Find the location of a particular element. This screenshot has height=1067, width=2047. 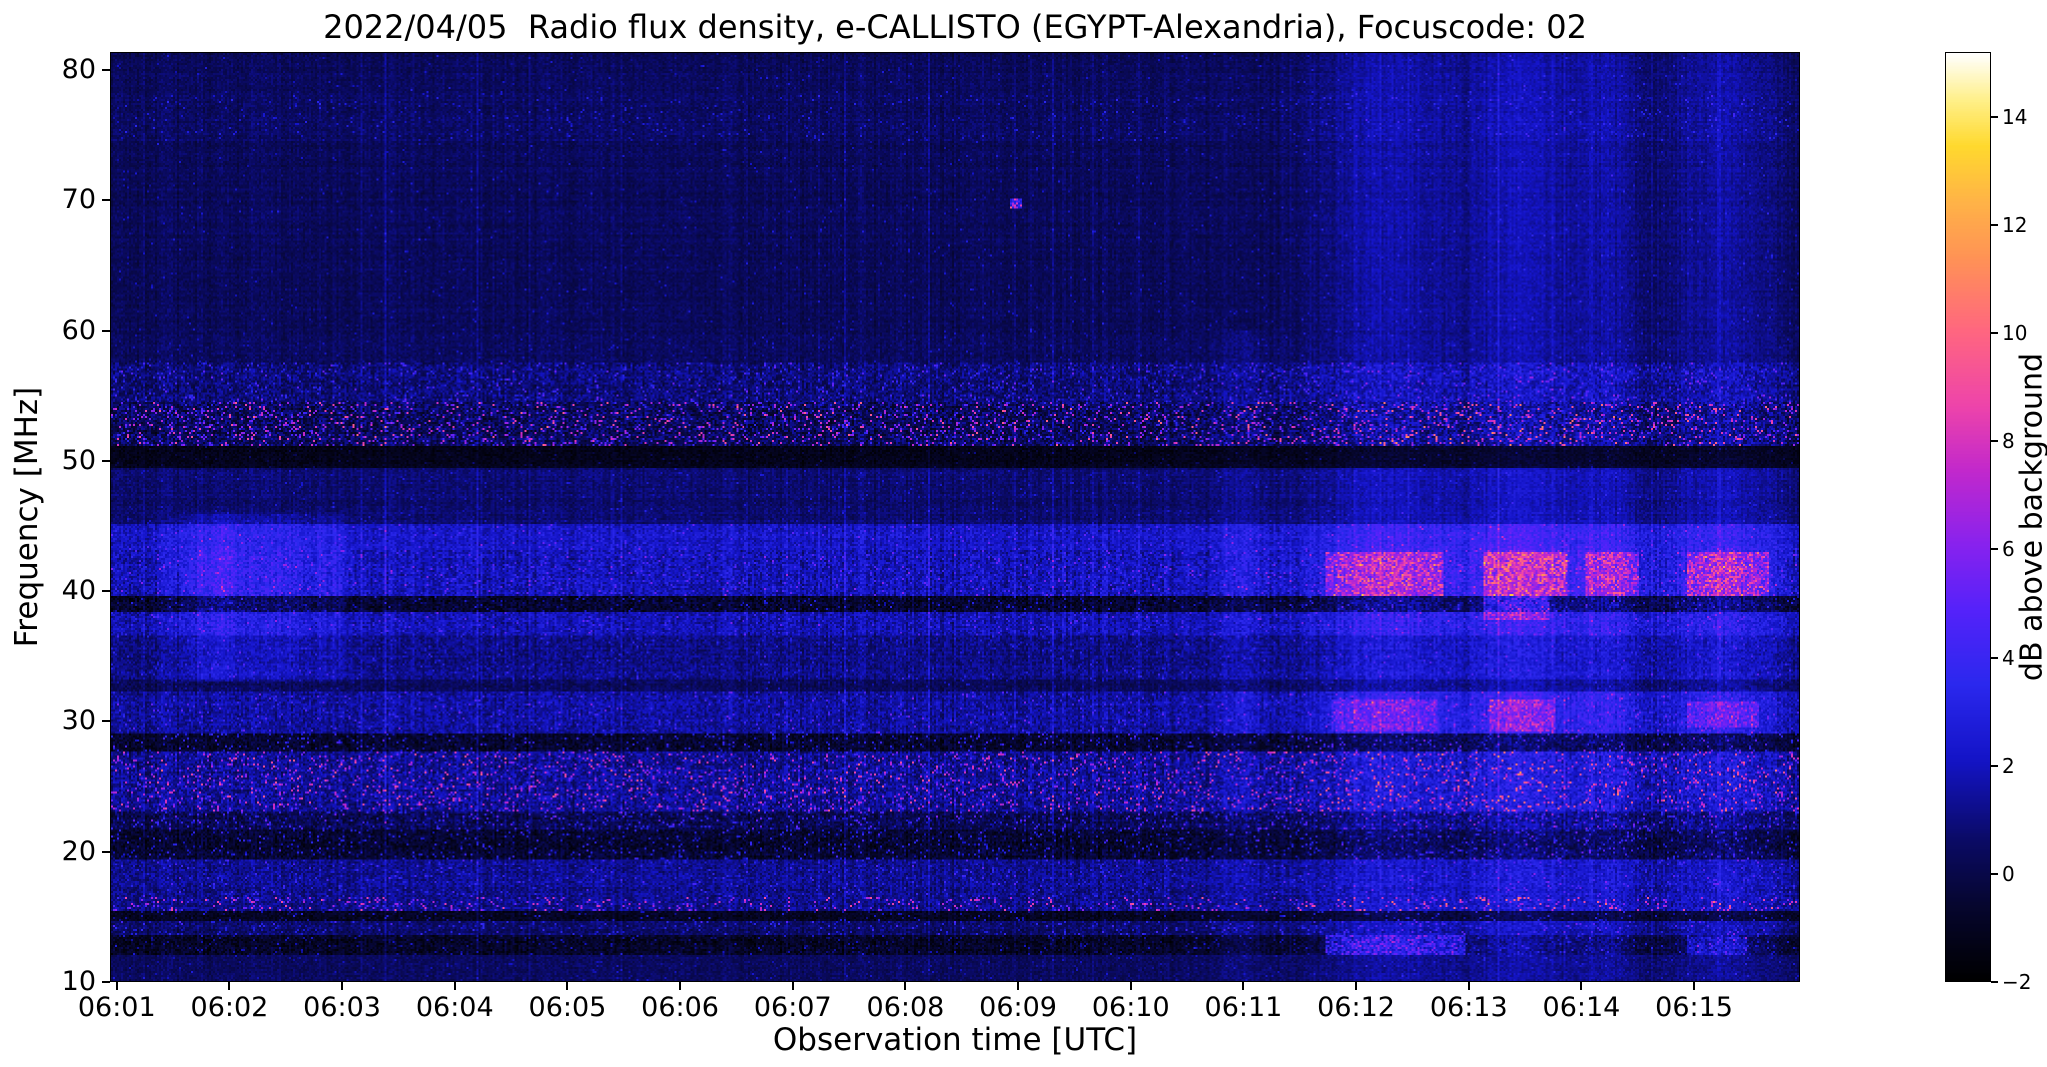

colorbar-label: dB above background is located at coordinates (2030, 517).